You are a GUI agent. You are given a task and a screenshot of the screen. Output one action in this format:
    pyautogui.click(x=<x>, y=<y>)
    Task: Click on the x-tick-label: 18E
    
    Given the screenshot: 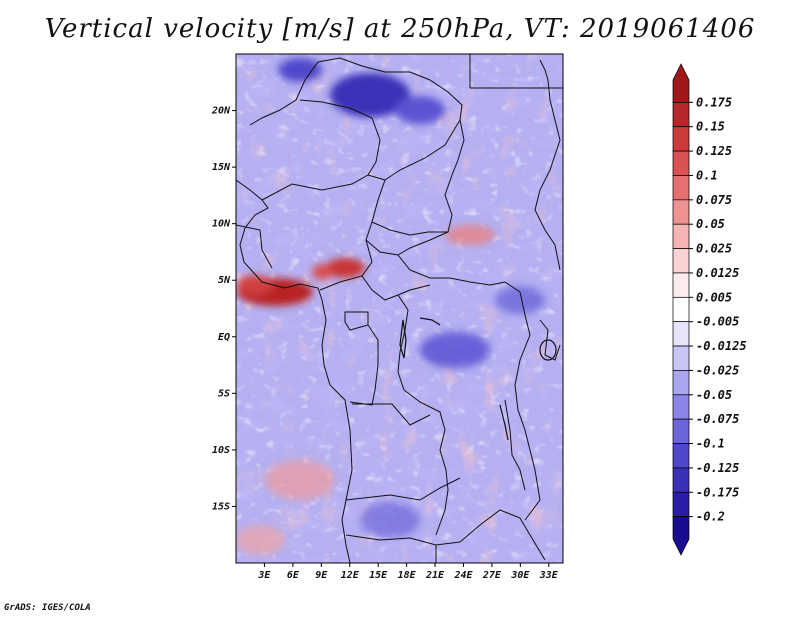 What is the action you would take?
    pyautogui.click(x=407, y=575)
    